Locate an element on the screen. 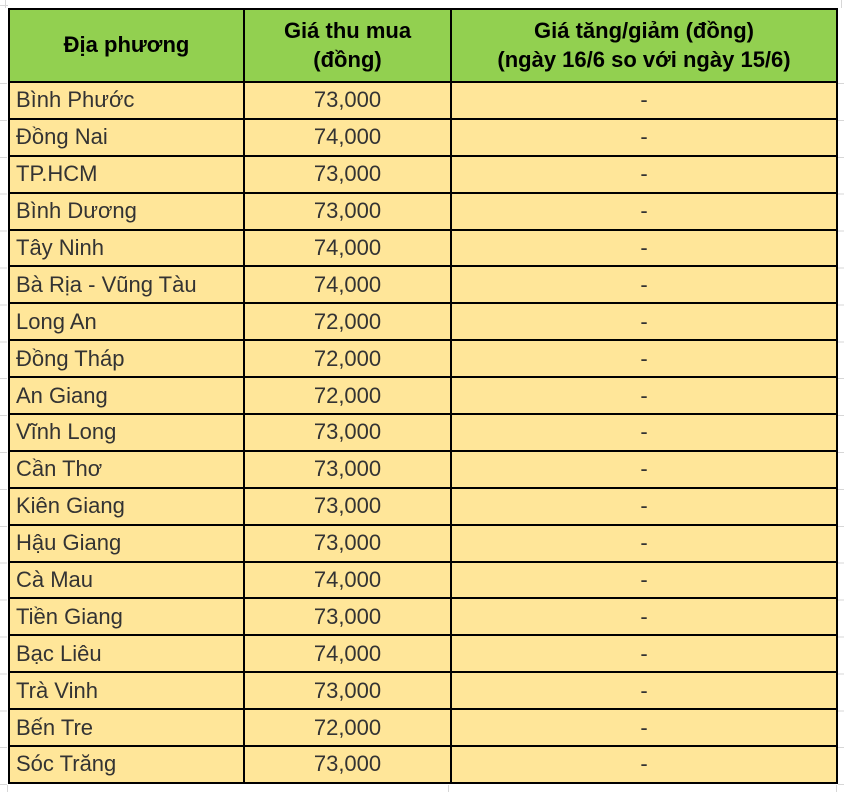  location-cell: Bình Phước is located at coordinates (126, 100).